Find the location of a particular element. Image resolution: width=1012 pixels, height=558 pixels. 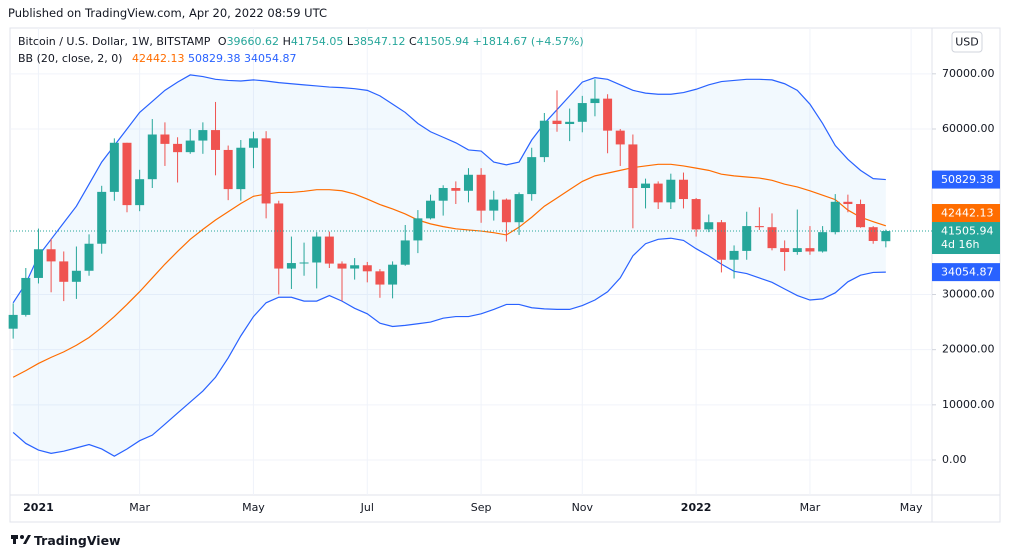

indicator-title: BB (20, close, 2, 0) is located at coordinates (70, 58).